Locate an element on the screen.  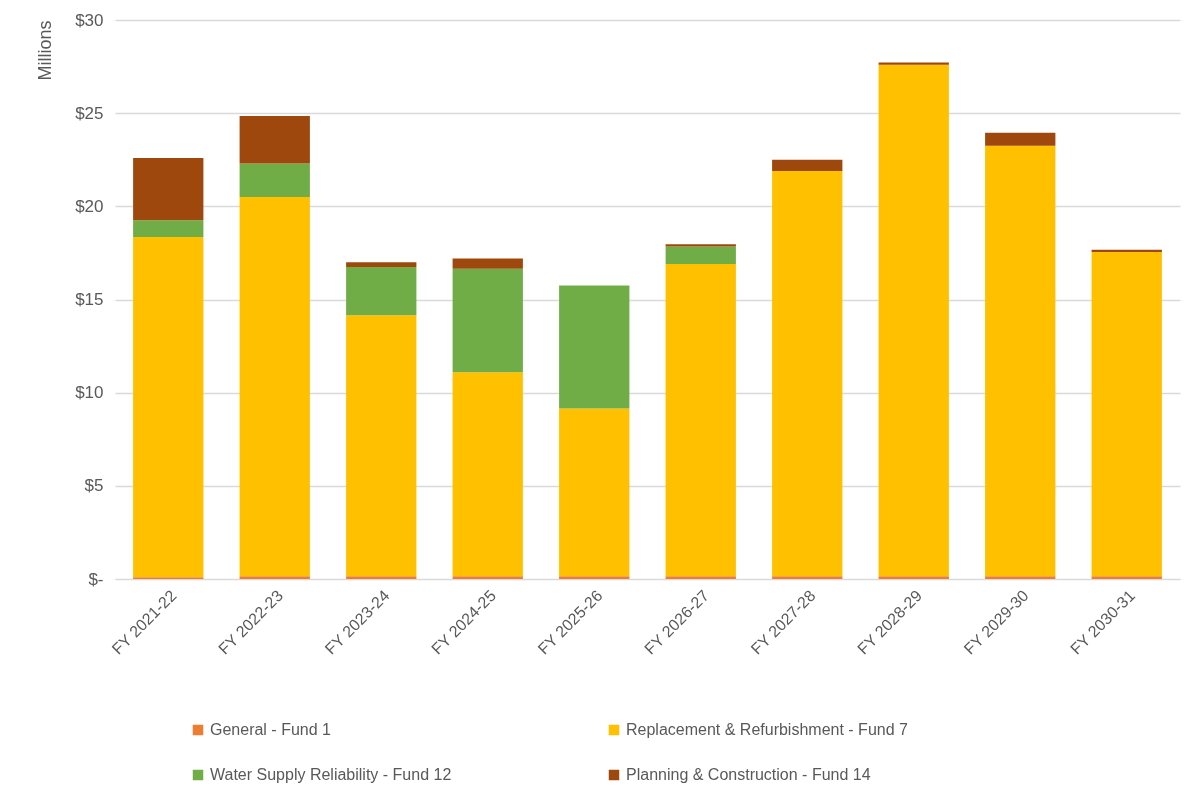
y-tick-label: $10 is located at coordinates (89, 393).